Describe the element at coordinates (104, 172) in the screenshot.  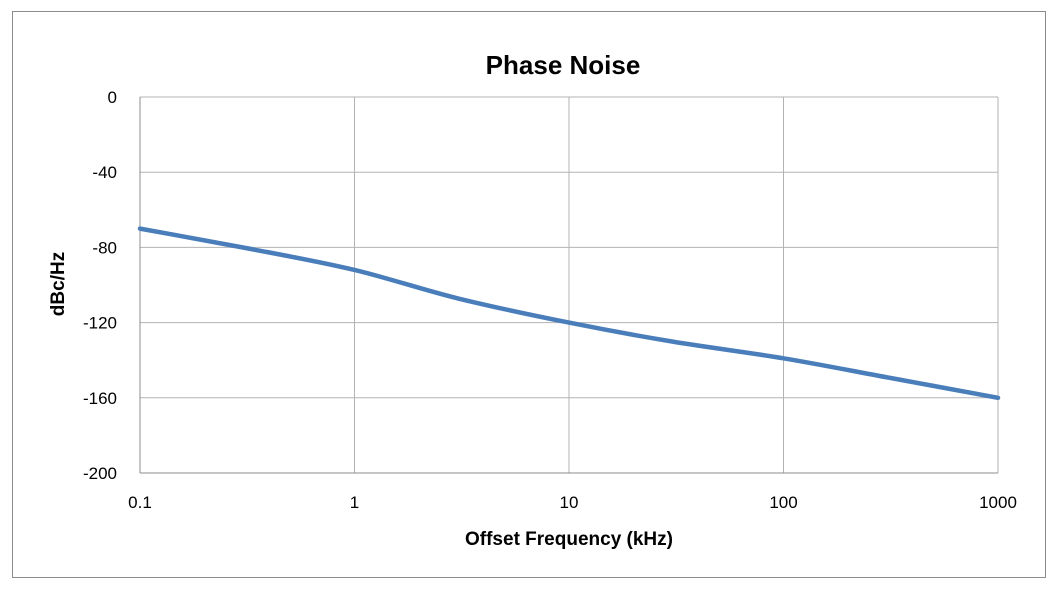
I see `y-tick-label: -40` at that location.